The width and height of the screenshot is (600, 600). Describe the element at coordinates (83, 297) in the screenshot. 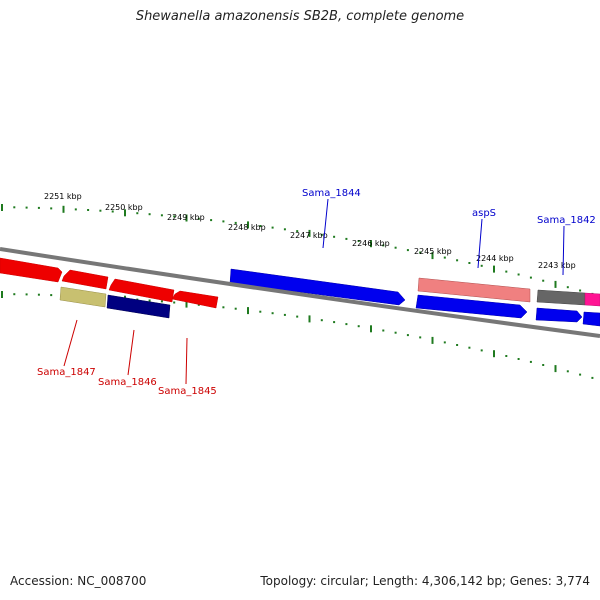

I see `gene-box-olive` at that location.